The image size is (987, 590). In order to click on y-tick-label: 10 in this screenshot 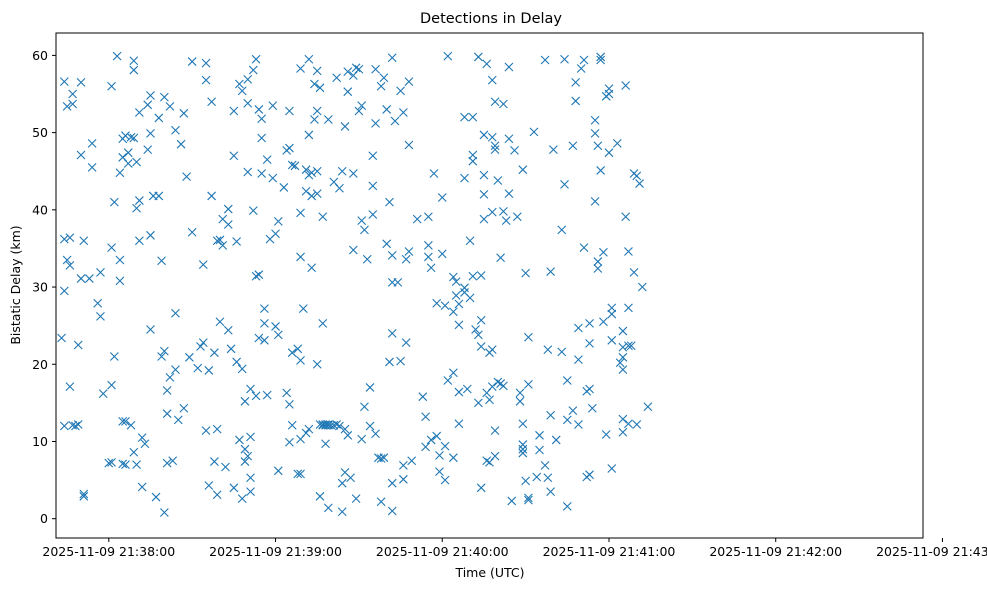, I will do `click(40, 441)`.